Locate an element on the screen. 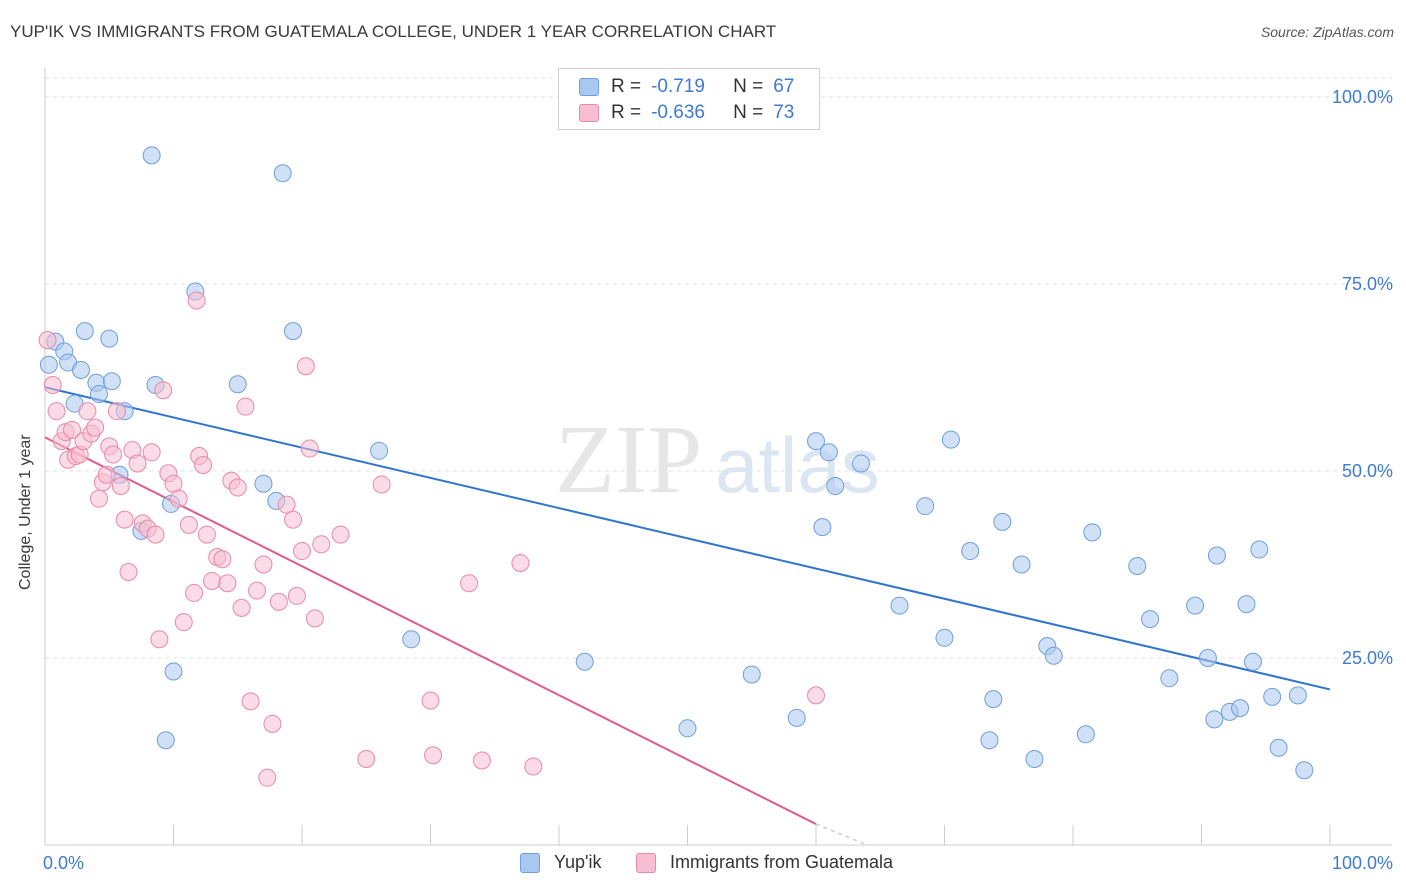 This screenshot has width=1406, height=892. legend-label-yupik: Yup'ik is located at coordinates (578, 862).